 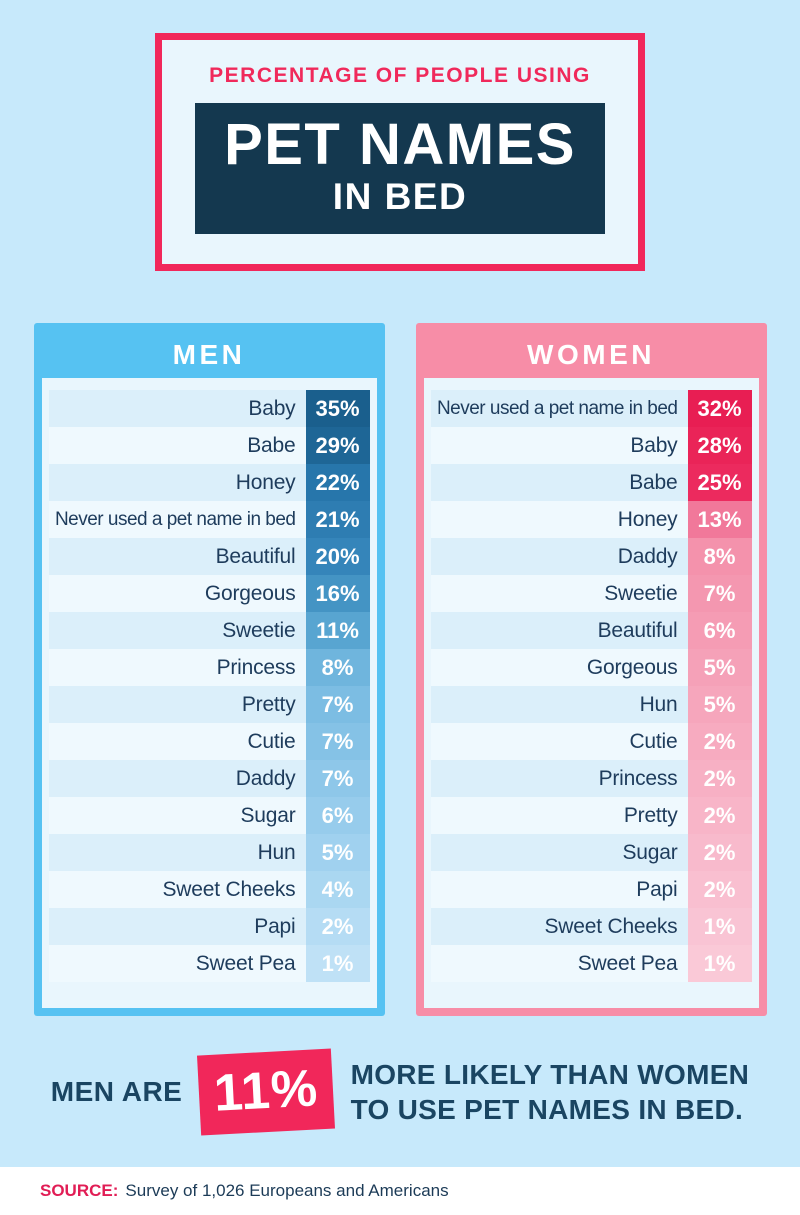 I want to click on title-banner: PET NAMES IN BED, so click(x=400, y=169).